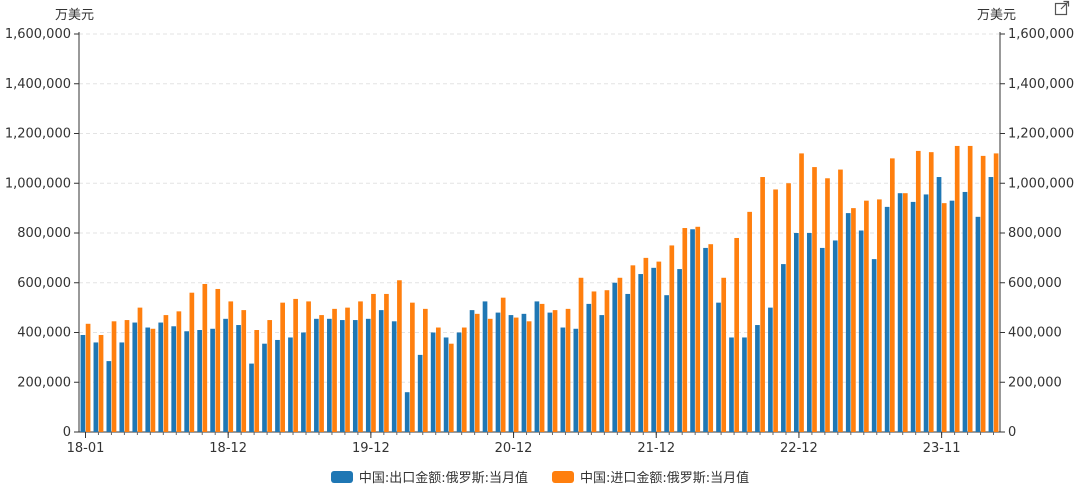  What do you see at coordinates (44, 283) in the screenshot?
I see `y-tick-label-left: 600,000` at bounding box center [44, 283].